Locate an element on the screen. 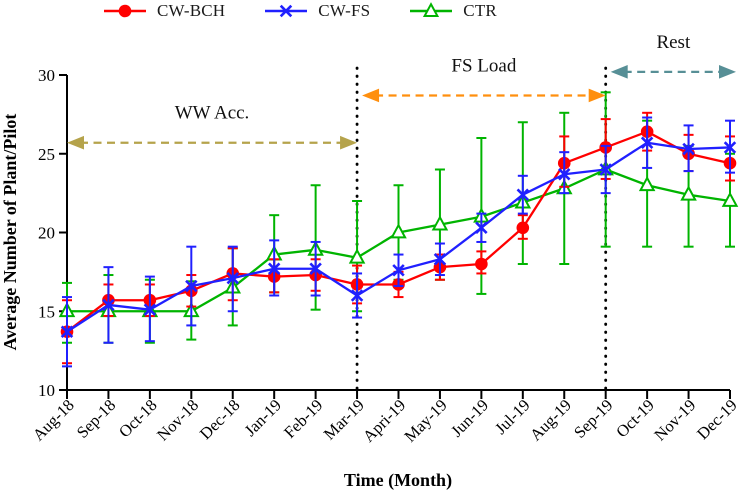 The image size is (740, 499). legend-item-ctr: CTR is located at coordinates (452, 11).